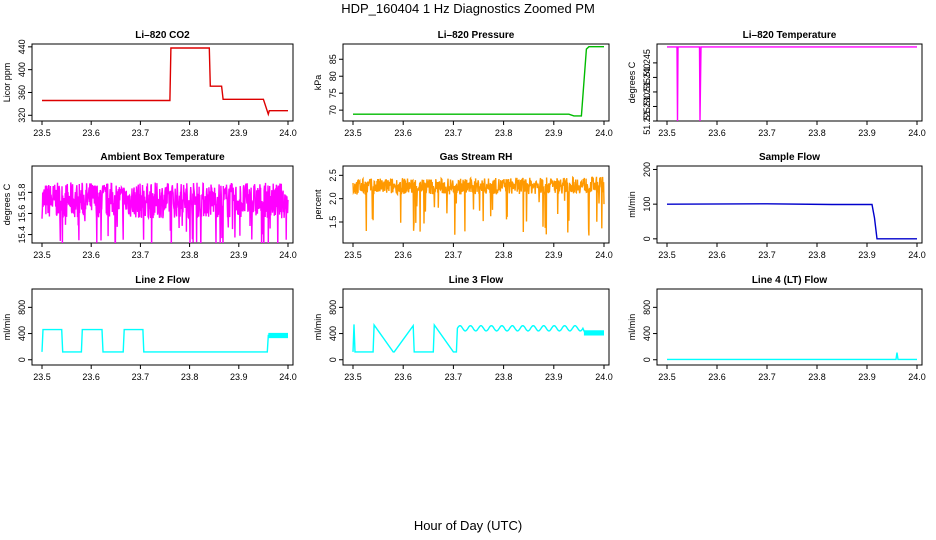  Describe the element at coordinates (333, 93) in the screenshot. I see `y-tick-label: 75` at that location.